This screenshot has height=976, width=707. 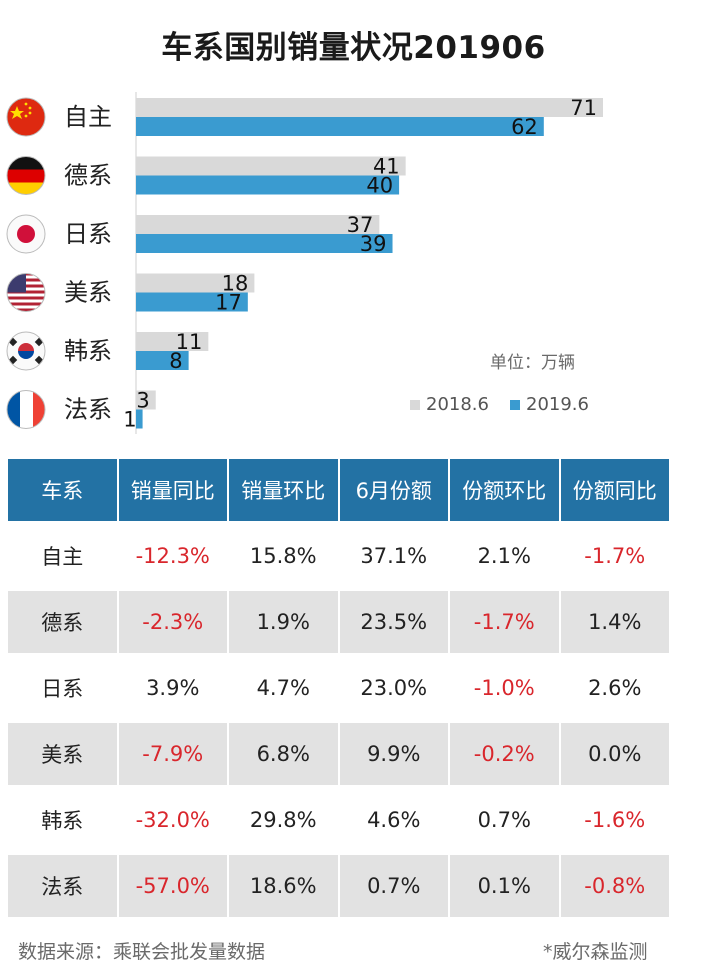 I want to click on data-label: 8, so click(x=175, y=361).